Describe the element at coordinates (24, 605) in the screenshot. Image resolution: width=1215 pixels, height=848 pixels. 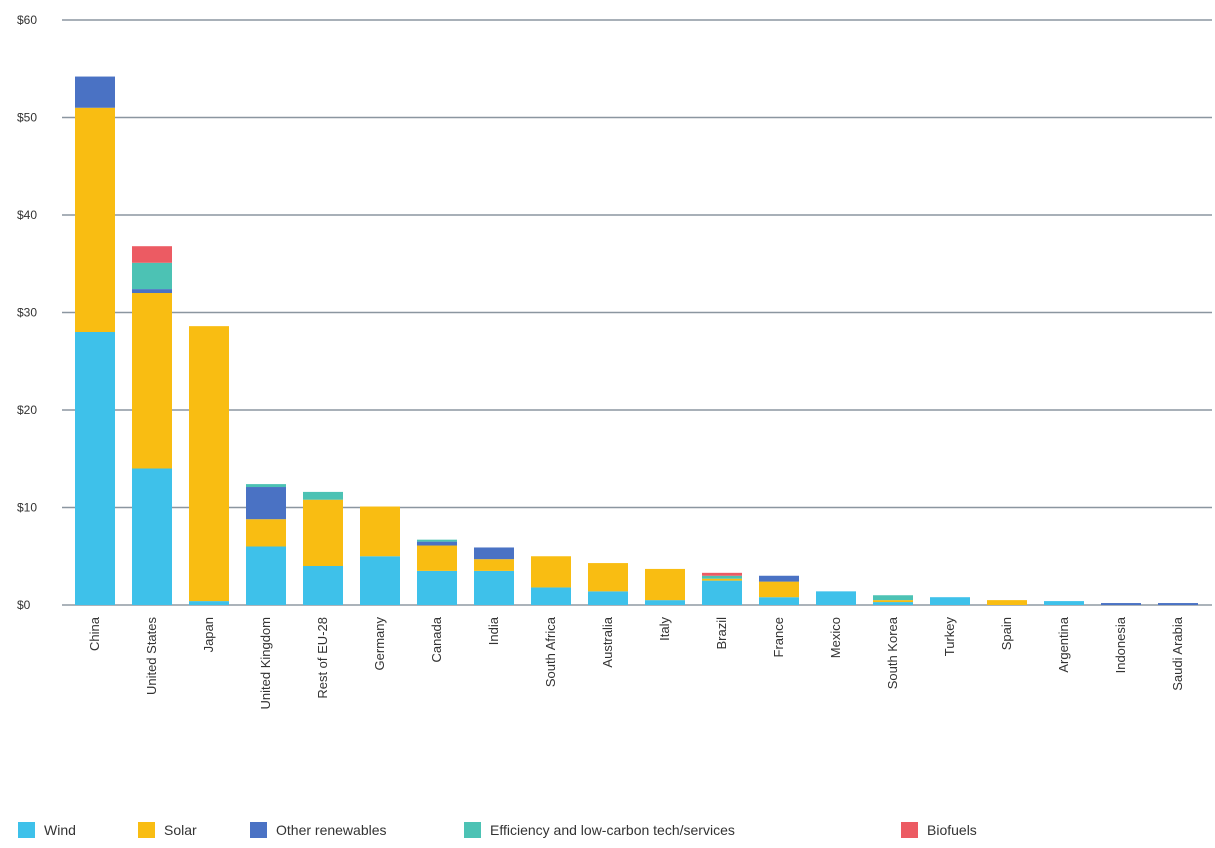
I see `y-tick-label: $0` at that location.